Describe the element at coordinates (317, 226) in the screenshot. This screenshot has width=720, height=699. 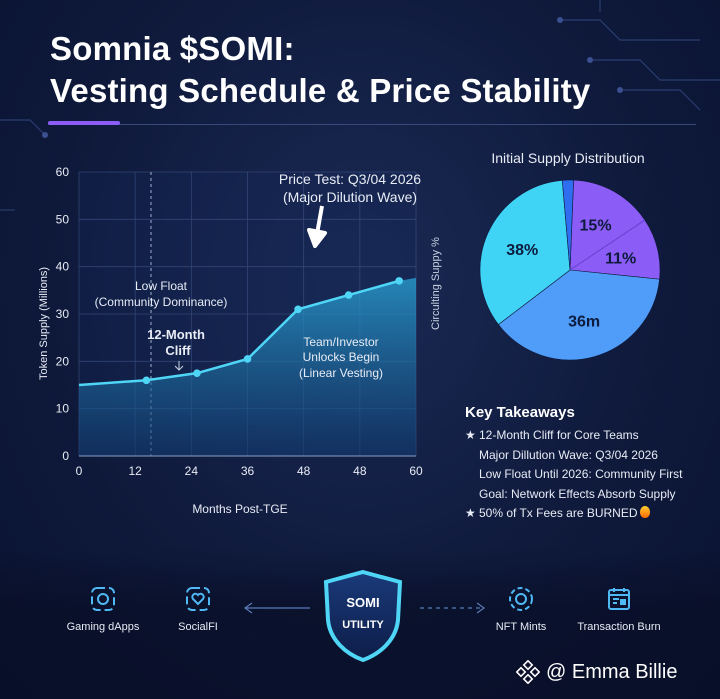
I see `price-test-arrow-icon` at that location.